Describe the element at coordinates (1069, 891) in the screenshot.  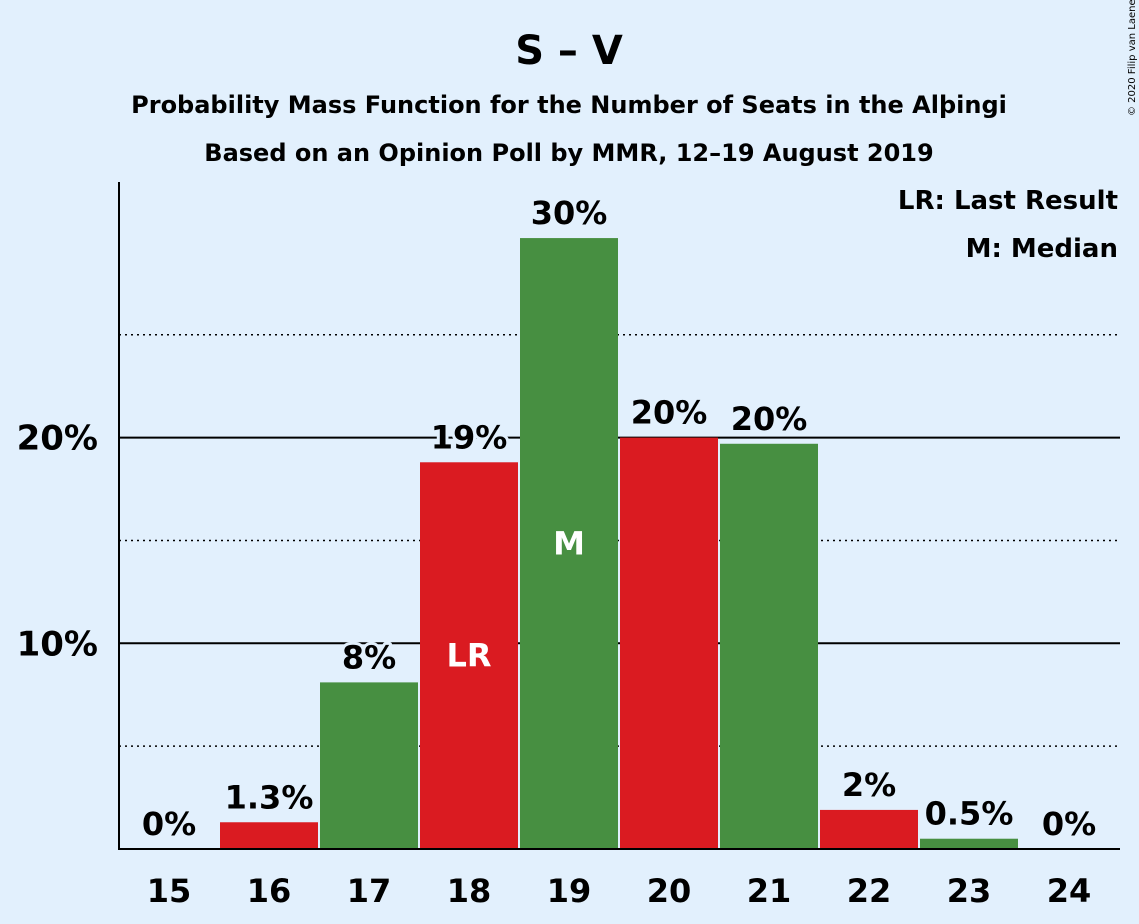
I see `x-tick-label-24: 24` at that location.